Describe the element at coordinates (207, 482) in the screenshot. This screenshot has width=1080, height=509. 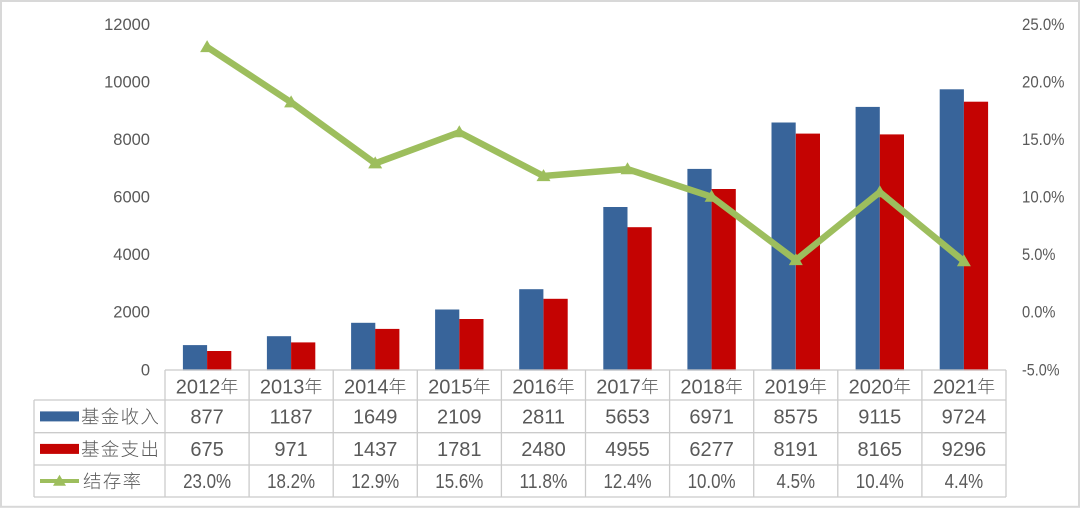
I see `svg-text: 23.0%` at that location.